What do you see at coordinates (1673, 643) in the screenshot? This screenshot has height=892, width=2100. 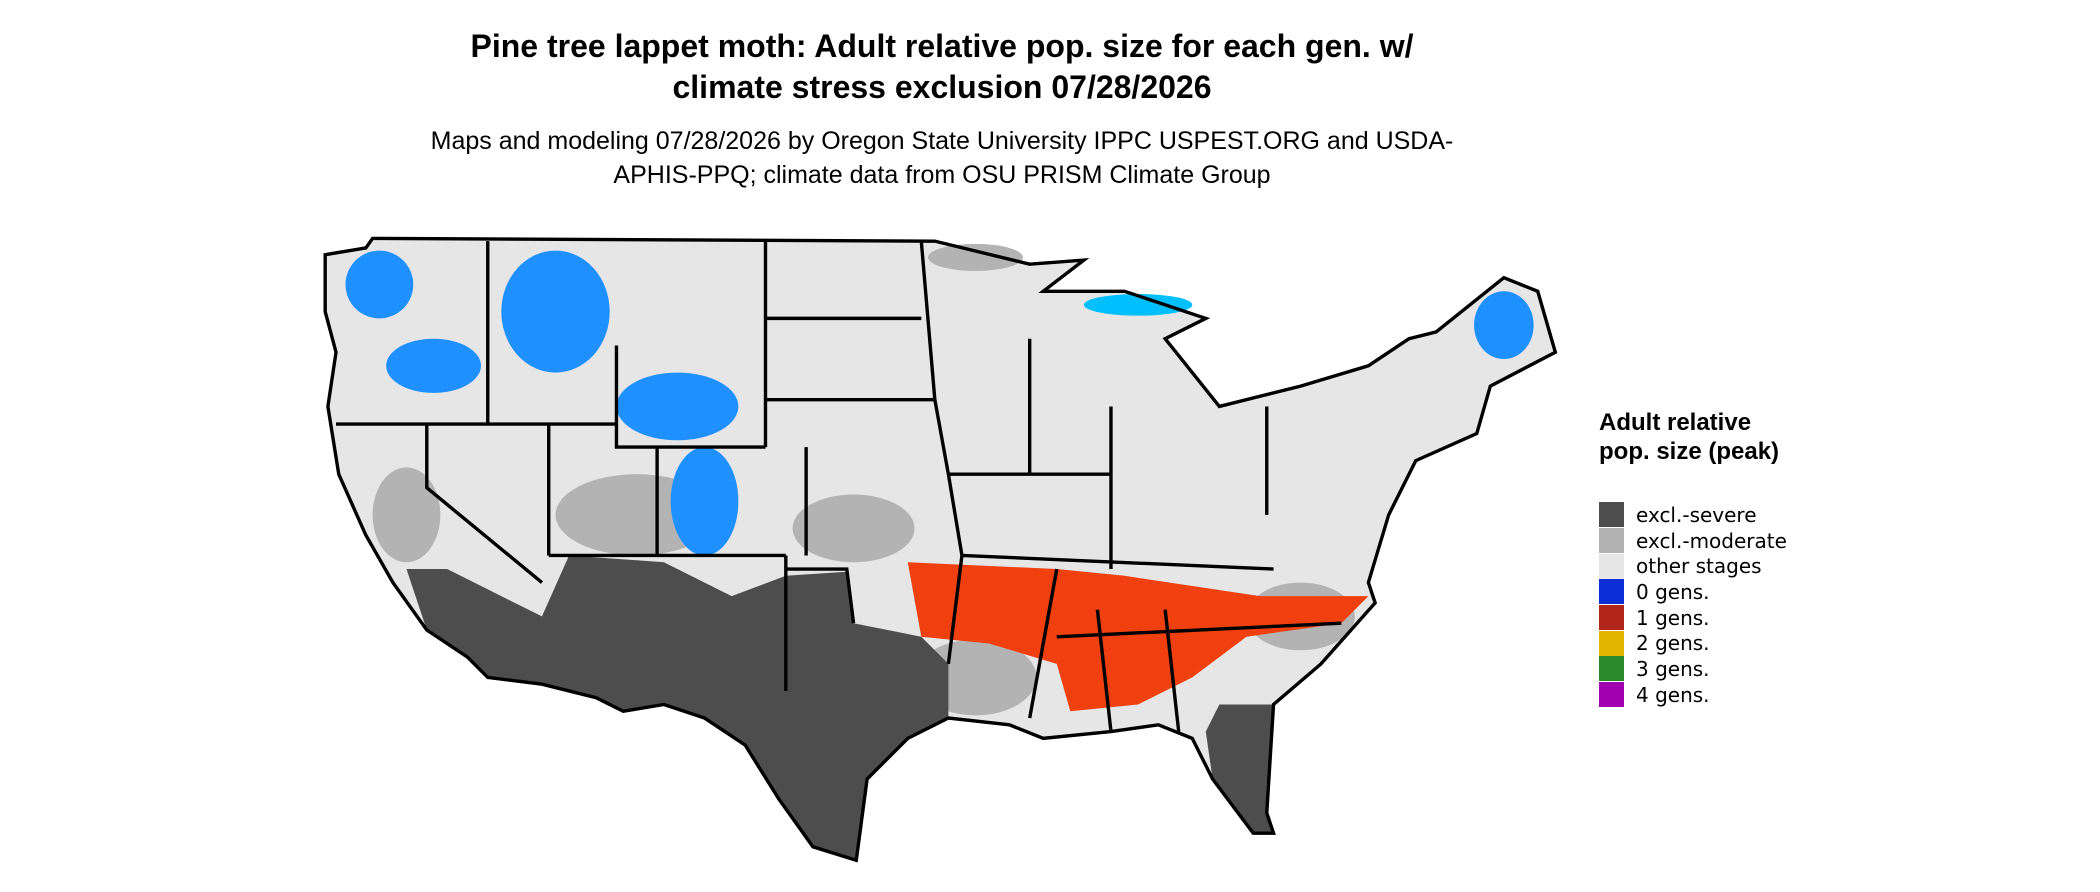 I see `legend-label: 2 gens.` at bounding box center [1673, 643].